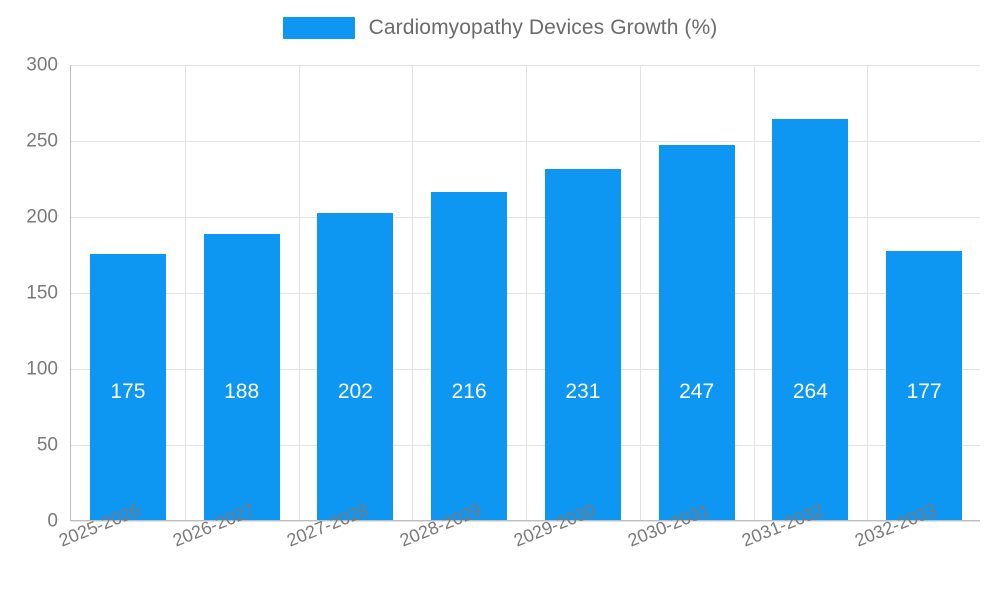 The width and height of the screenshot is (1000, 600). What do you see at coordinates (52, 521) in the screenshot?
I see `y-axis-tick-label: 0` at bounding box center [52, 521].